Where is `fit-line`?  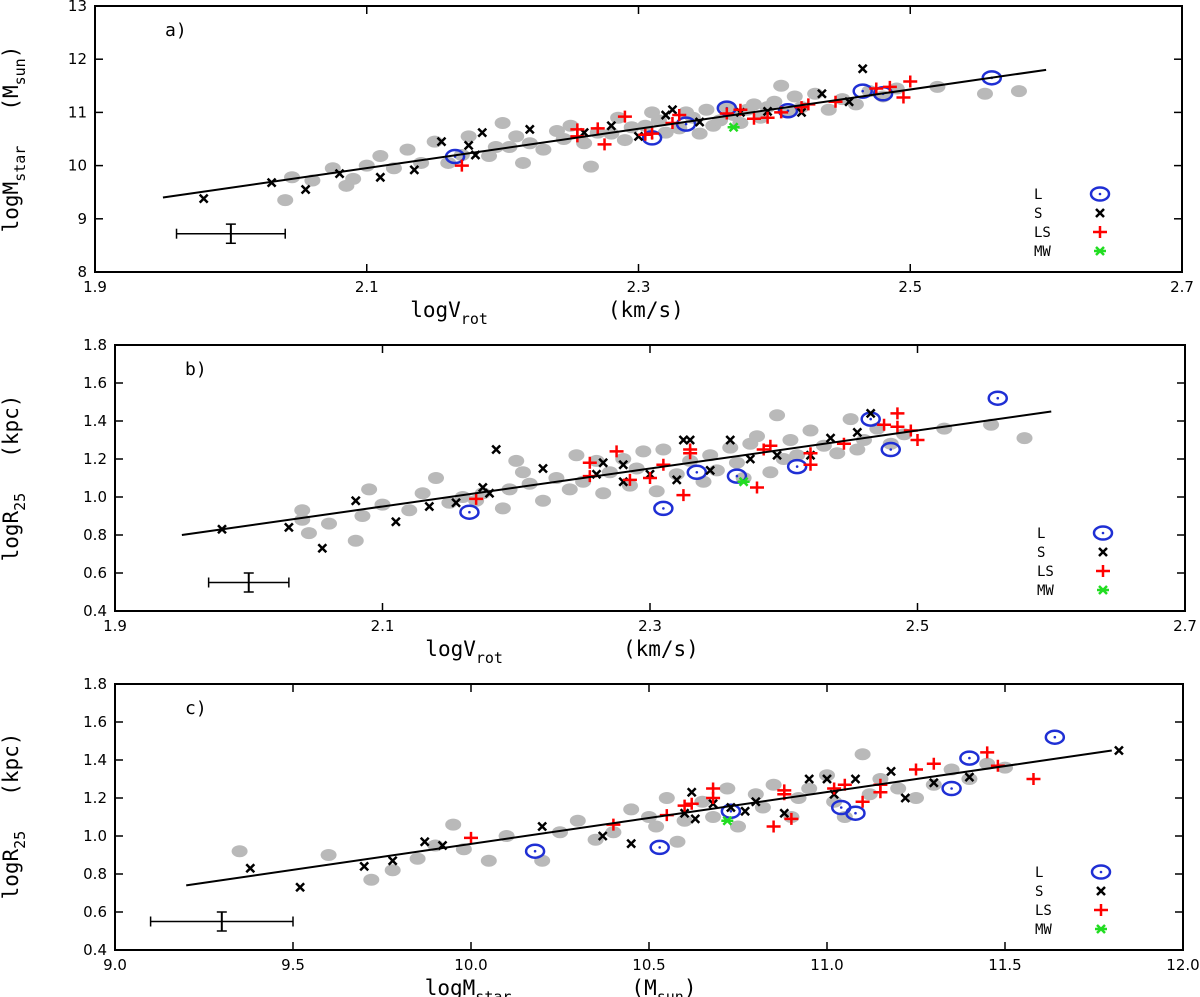 fit-line is located at coordinates (616, 473).